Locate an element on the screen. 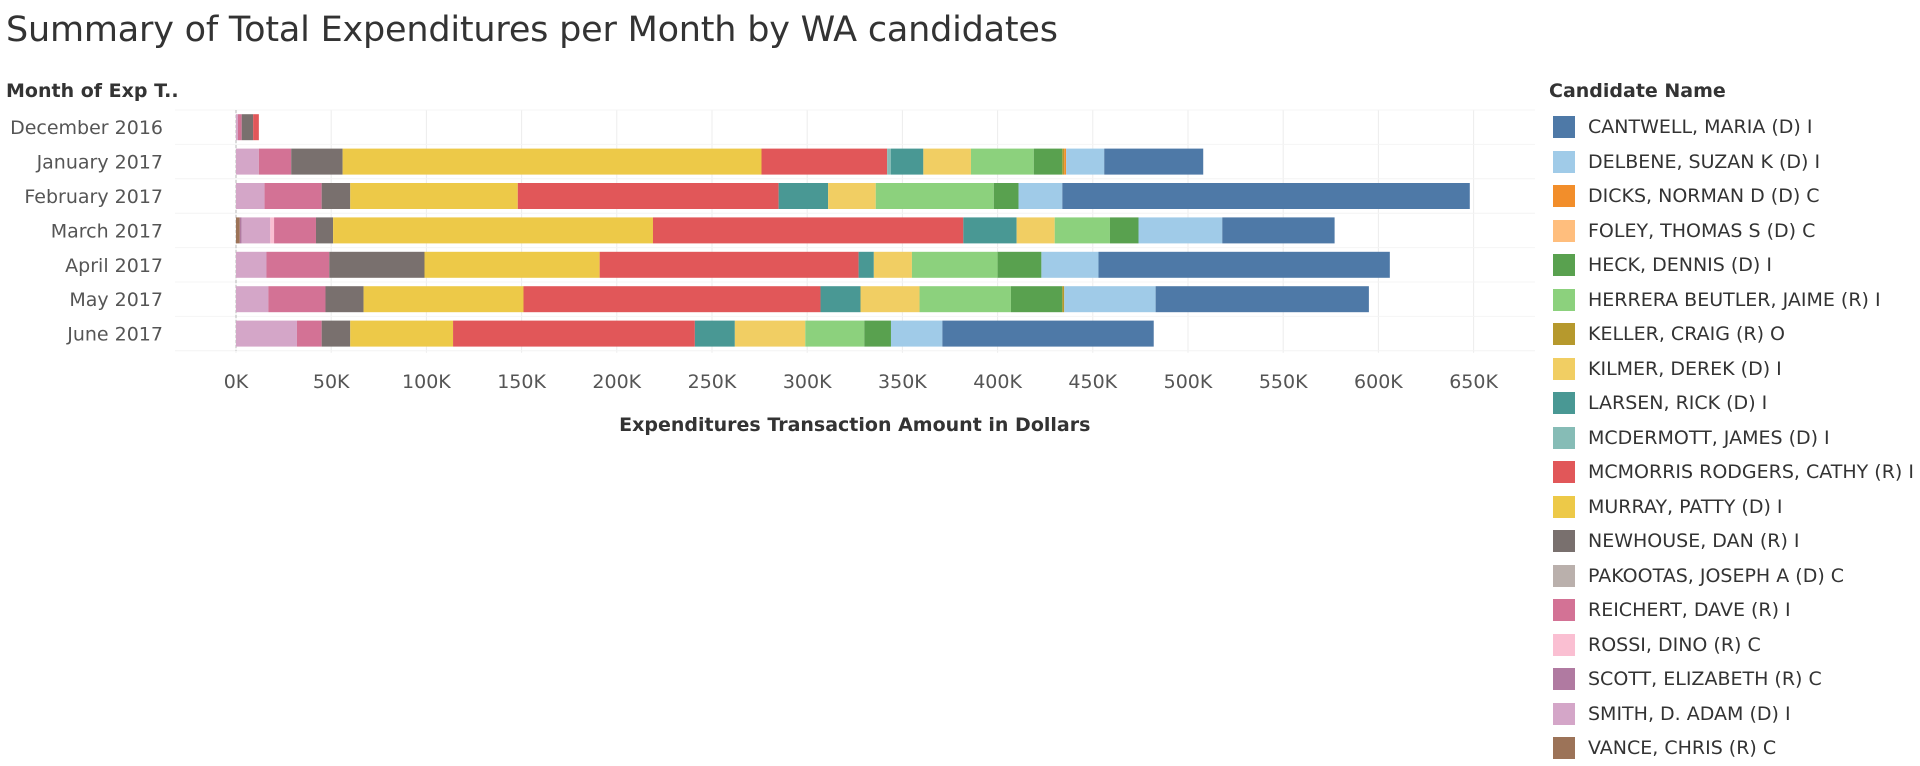 This screenshot has height=766, width=1920. legend-swatch is located at coordinates (1564, 541).